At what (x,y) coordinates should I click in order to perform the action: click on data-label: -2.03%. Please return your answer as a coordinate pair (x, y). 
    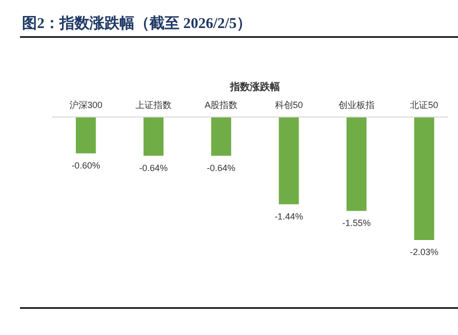
    Looking at the image, I should click on (424, 252).